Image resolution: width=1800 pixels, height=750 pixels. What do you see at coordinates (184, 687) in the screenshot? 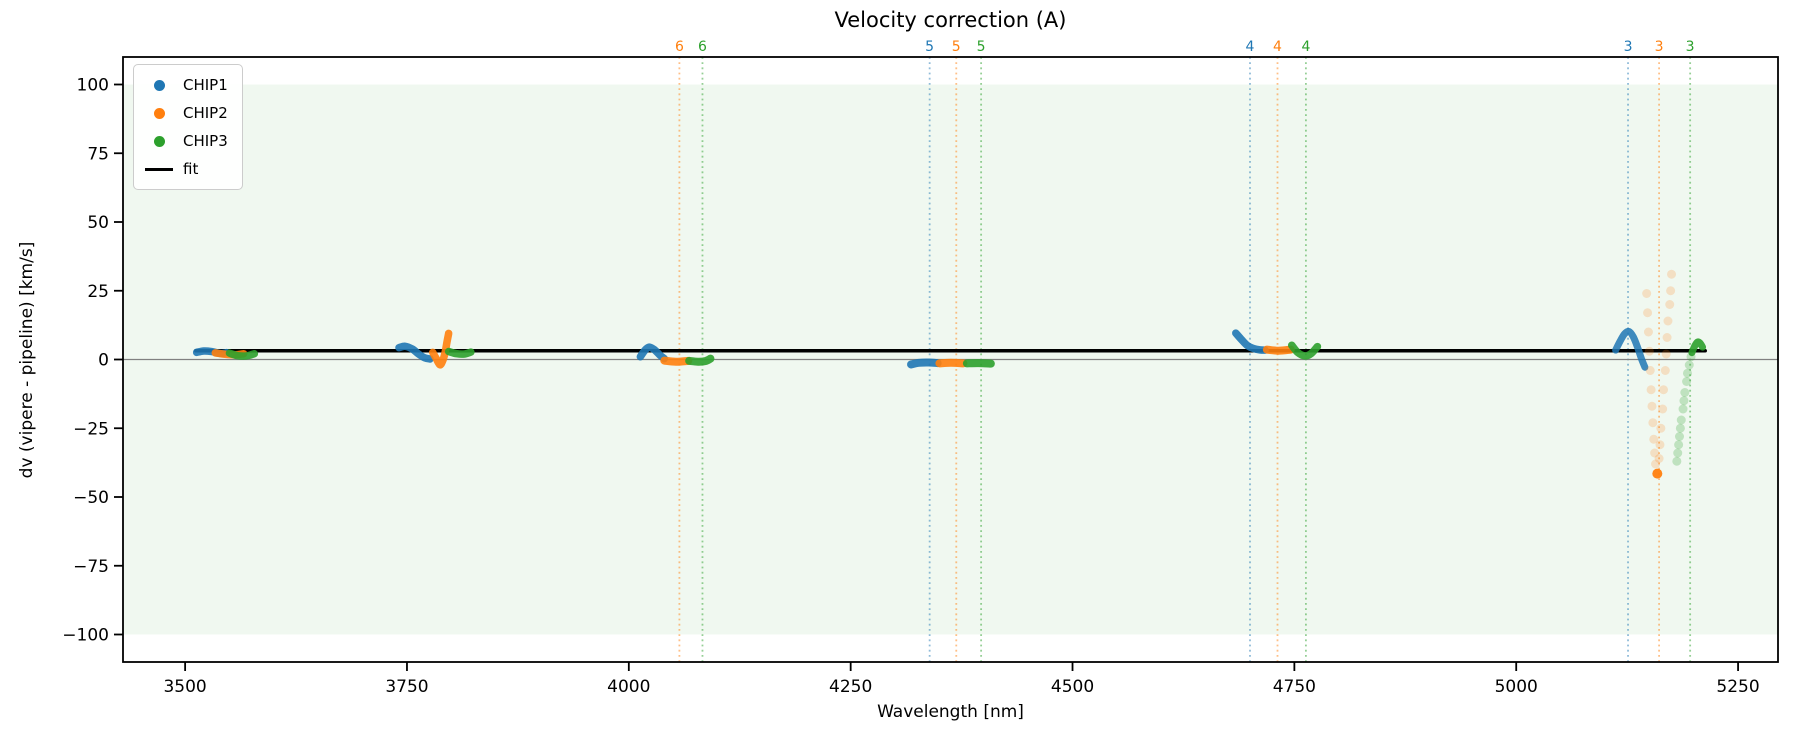
I see `x-tick-label: 3500` at bounding box center [184, 687].